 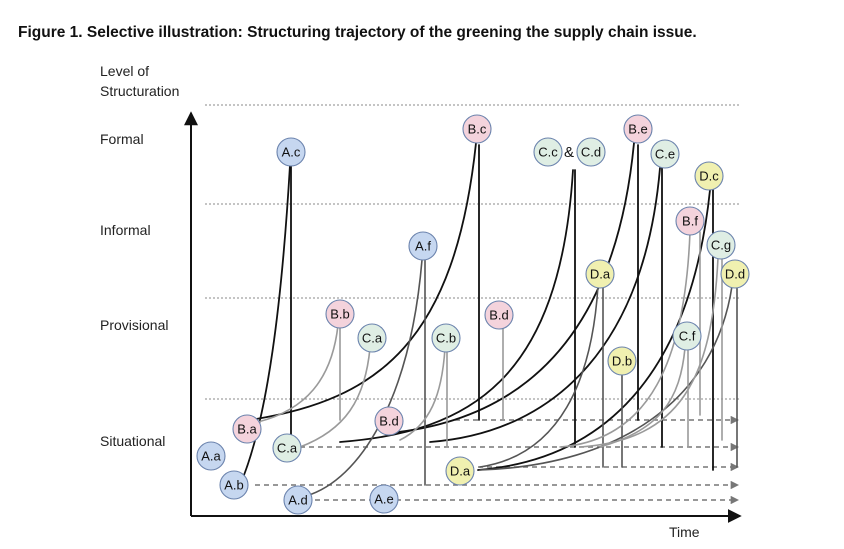 What do you see at coordinates (422, 394) in the screenshot?
I see `trajectory-to-c-b` at bounding box center [422, 394].